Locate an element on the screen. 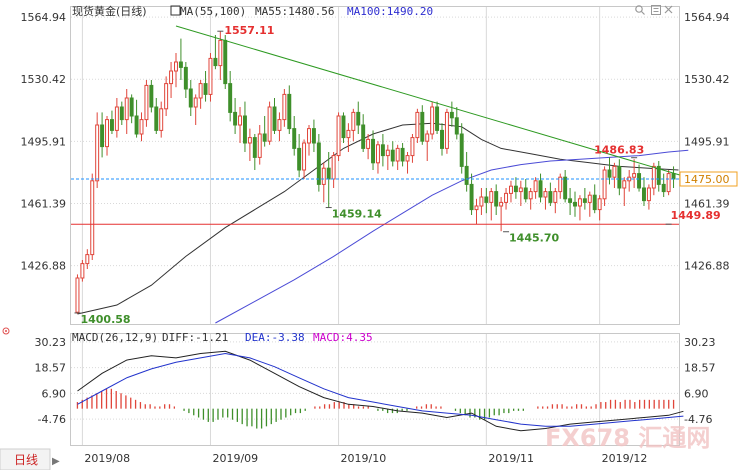 This screenshot has width=740, height=470. current-price-label: 1475.00 is located at coordinates (707, 179).